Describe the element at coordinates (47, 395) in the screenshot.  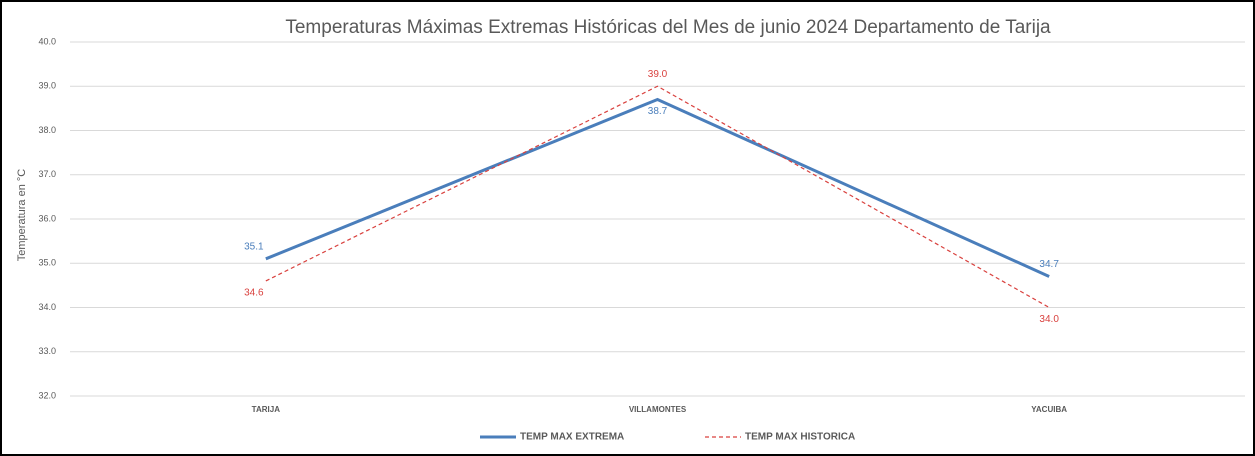
I see `y-tick-label: 32.0` at that location.